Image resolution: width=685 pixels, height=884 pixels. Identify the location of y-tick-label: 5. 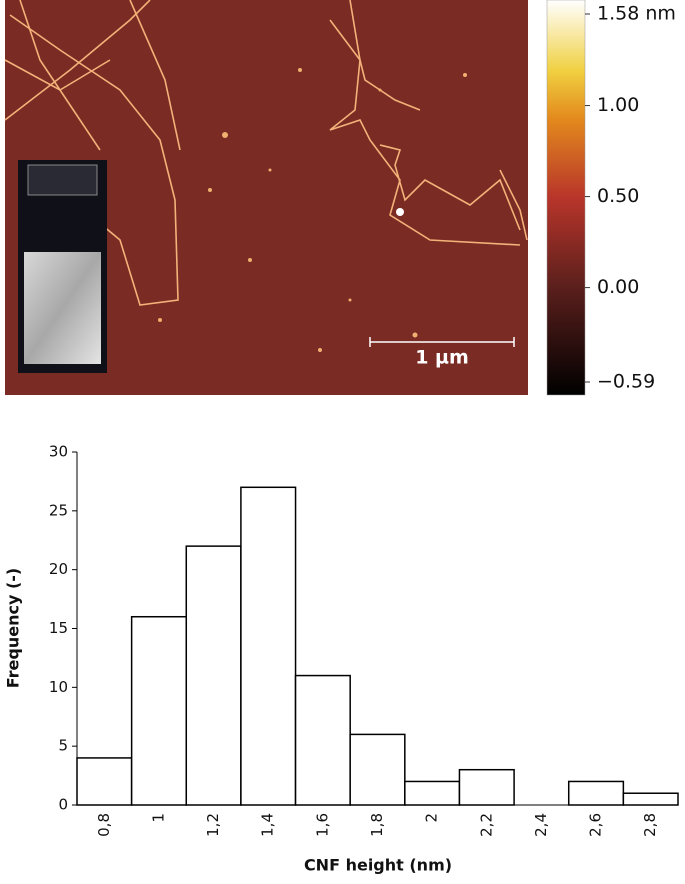
(63, 746).